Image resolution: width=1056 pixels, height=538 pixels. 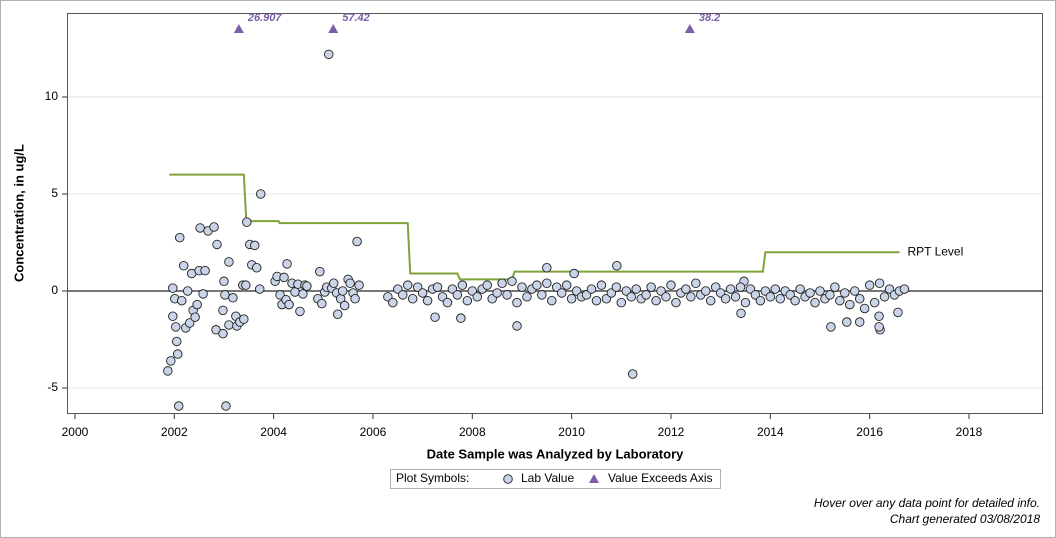 What do you see at coordinates (174, 432) in the screenshot?
I see `x-tick-label: 2002` at bounding box center [174, 432].